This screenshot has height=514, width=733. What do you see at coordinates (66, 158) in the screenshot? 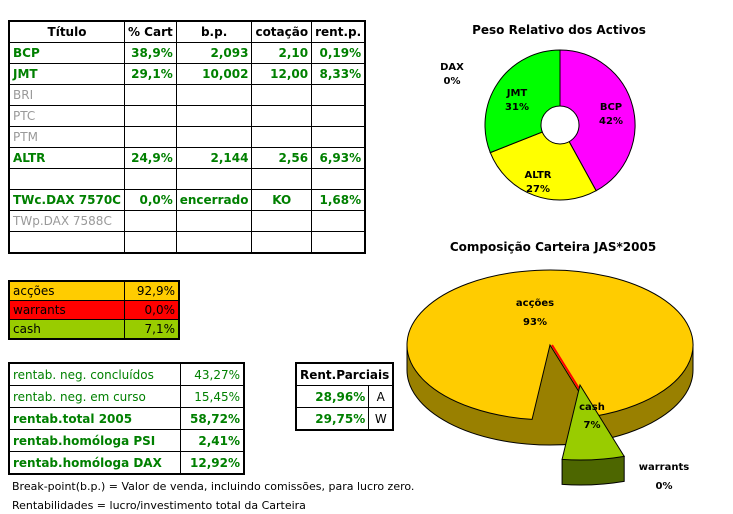
I see `title-cell: ALTR` at bounding box center [66, 158].